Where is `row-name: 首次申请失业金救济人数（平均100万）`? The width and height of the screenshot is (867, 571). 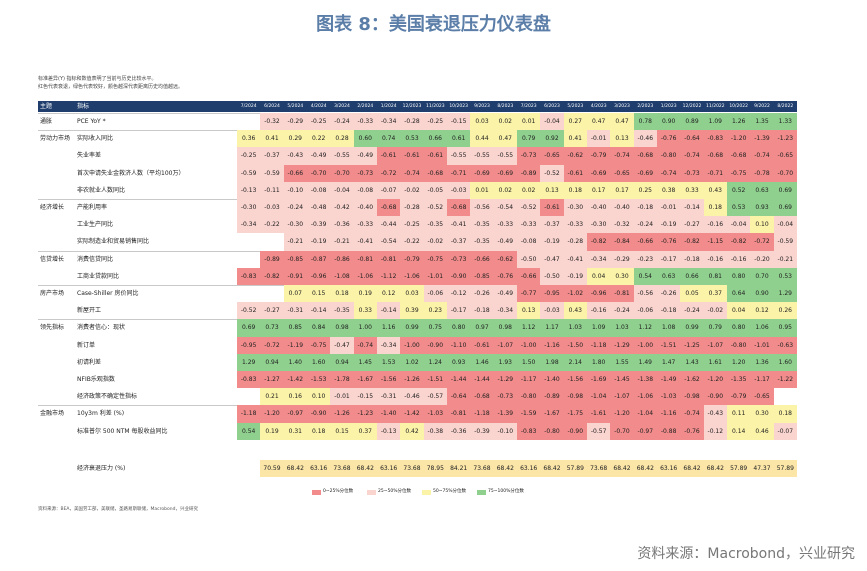 row-name: 首次申请失业金救济人数（平均100万） is located at coordinates (131, 173).